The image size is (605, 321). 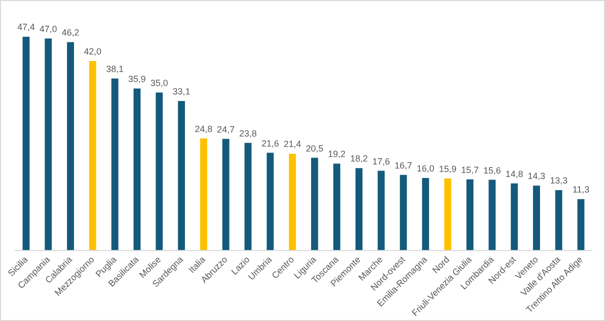 I want to click on data-label: 18,2, so click(x=359, y=159).